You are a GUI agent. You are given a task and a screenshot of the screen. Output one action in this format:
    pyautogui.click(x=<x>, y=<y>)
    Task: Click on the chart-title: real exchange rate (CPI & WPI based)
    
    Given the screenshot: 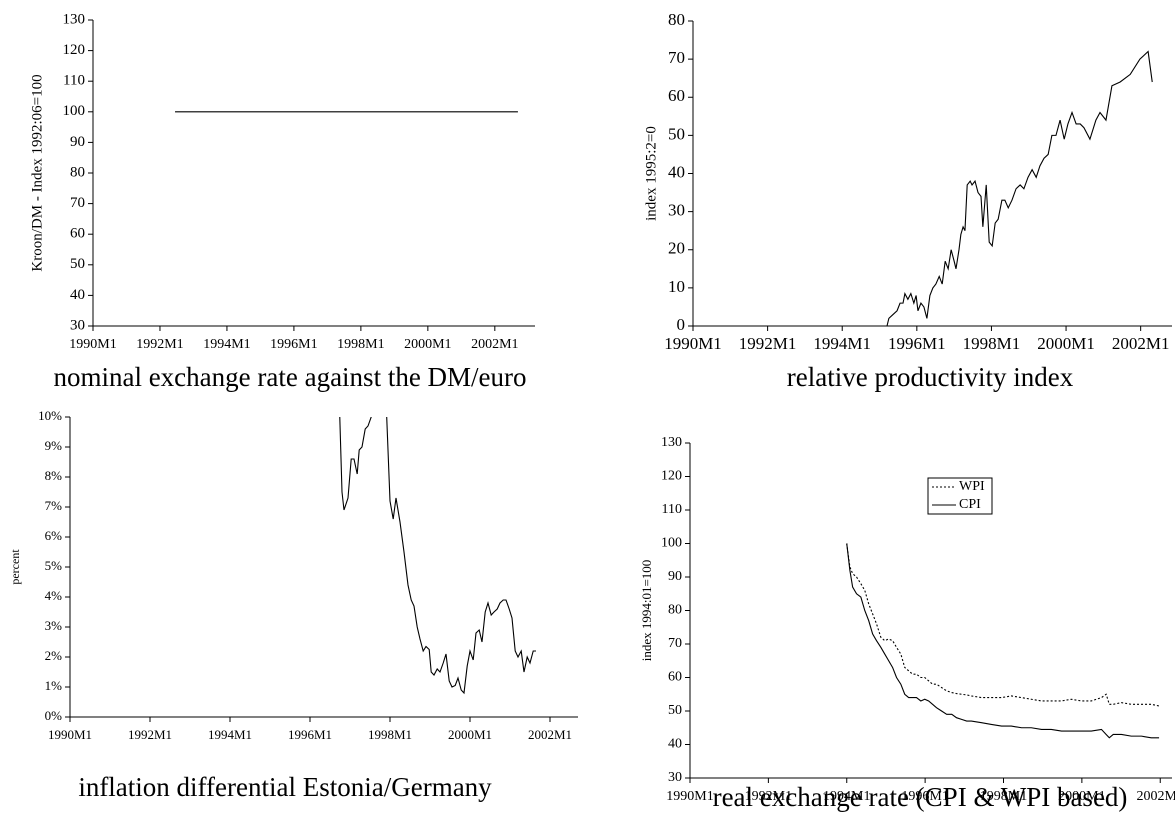 What is the action you would take?
    pyautogui.click(x=920, y=797)
    